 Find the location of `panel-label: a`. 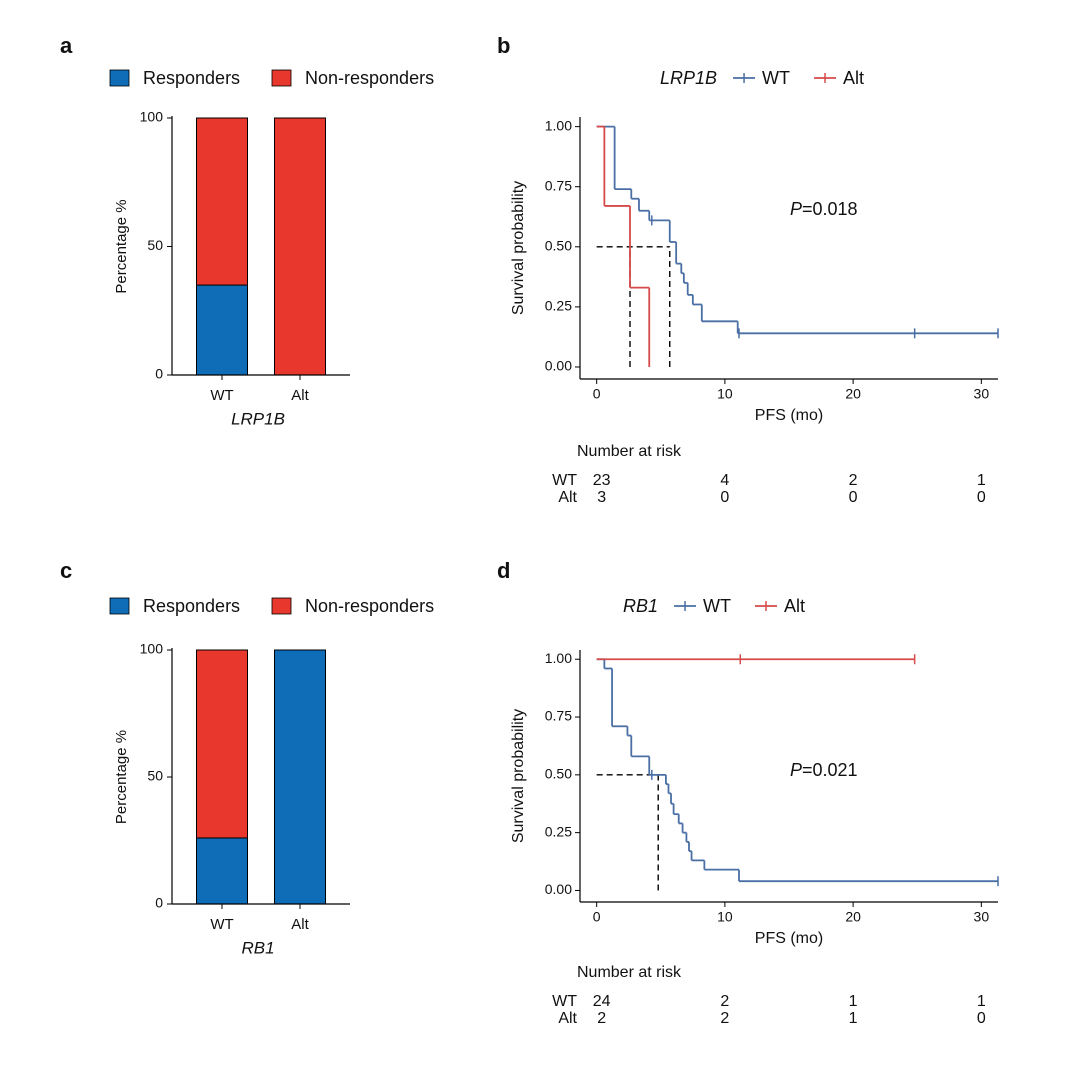

panel-label: a is located at coordinates (66, 45).